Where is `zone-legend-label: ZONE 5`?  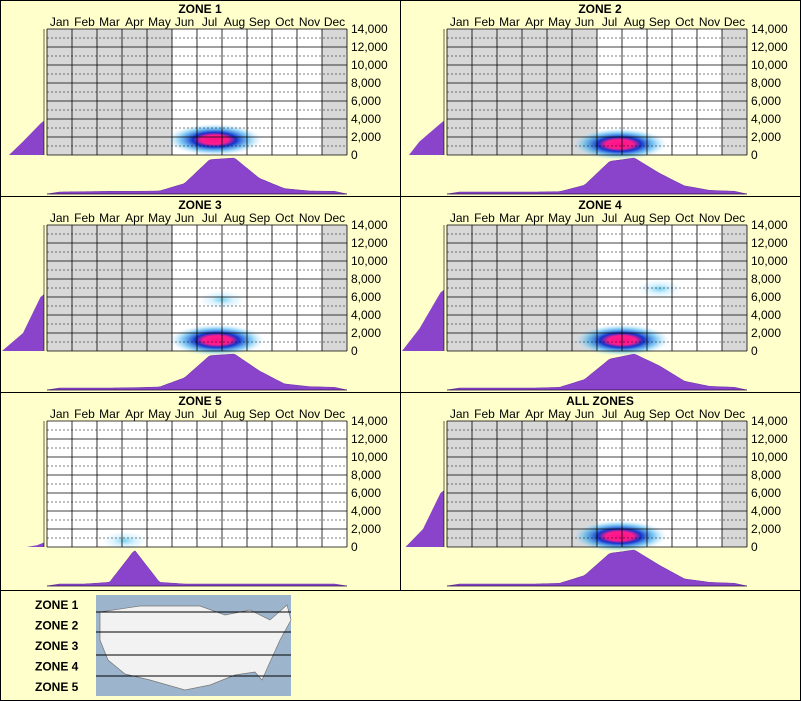 zone-legend-label: ZONE 5 is located at coordinates (57, 687).